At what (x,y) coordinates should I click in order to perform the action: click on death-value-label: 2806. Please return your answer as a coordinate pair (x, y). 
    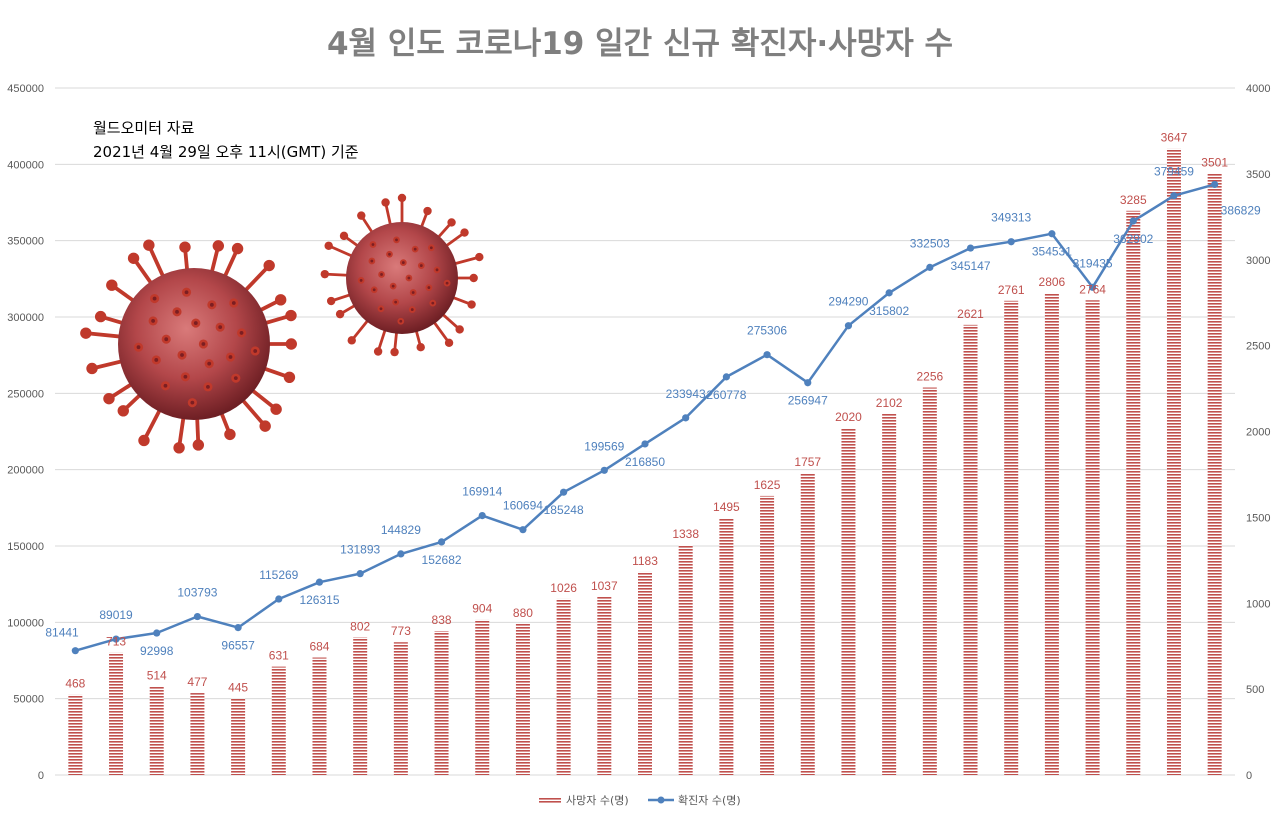
    Looking at the image, I should click on (1052, 282).